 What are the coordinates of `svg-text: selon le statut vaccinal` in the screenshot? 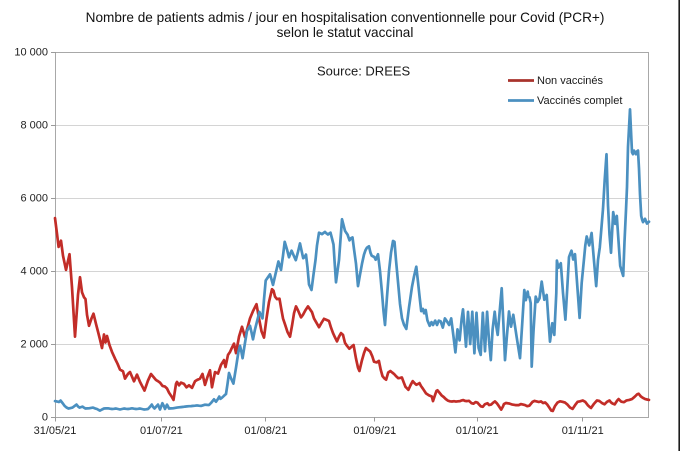 It's located at (345, 32).